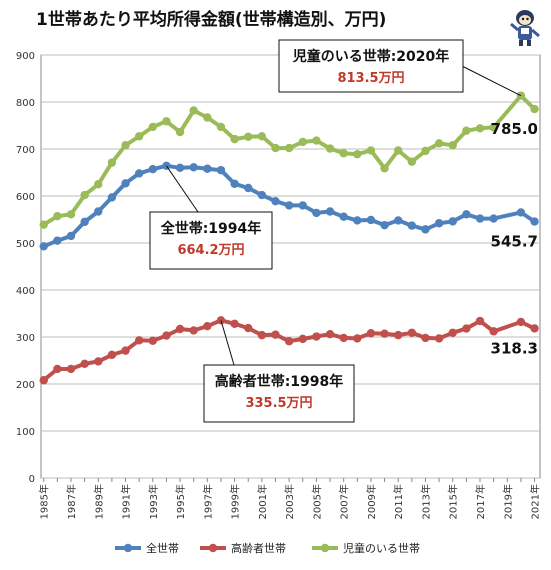 The image size is (551, 570). What do you see at coordinates (98, 501) in the screenshot?
I see `x-tick-label-text: 1989年` at bounding box center [98, 501].